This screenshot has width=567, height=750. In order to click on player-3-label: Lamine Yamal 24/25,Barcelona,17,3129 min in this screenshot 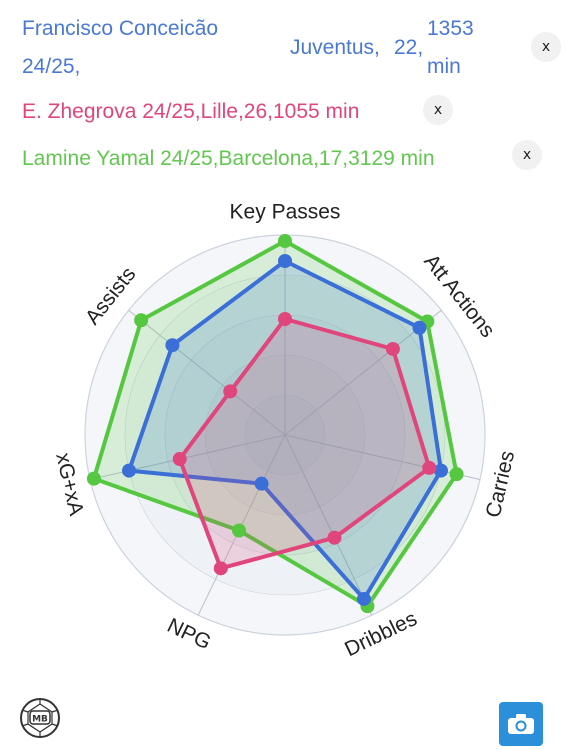, I will do `click(228, 158)`.